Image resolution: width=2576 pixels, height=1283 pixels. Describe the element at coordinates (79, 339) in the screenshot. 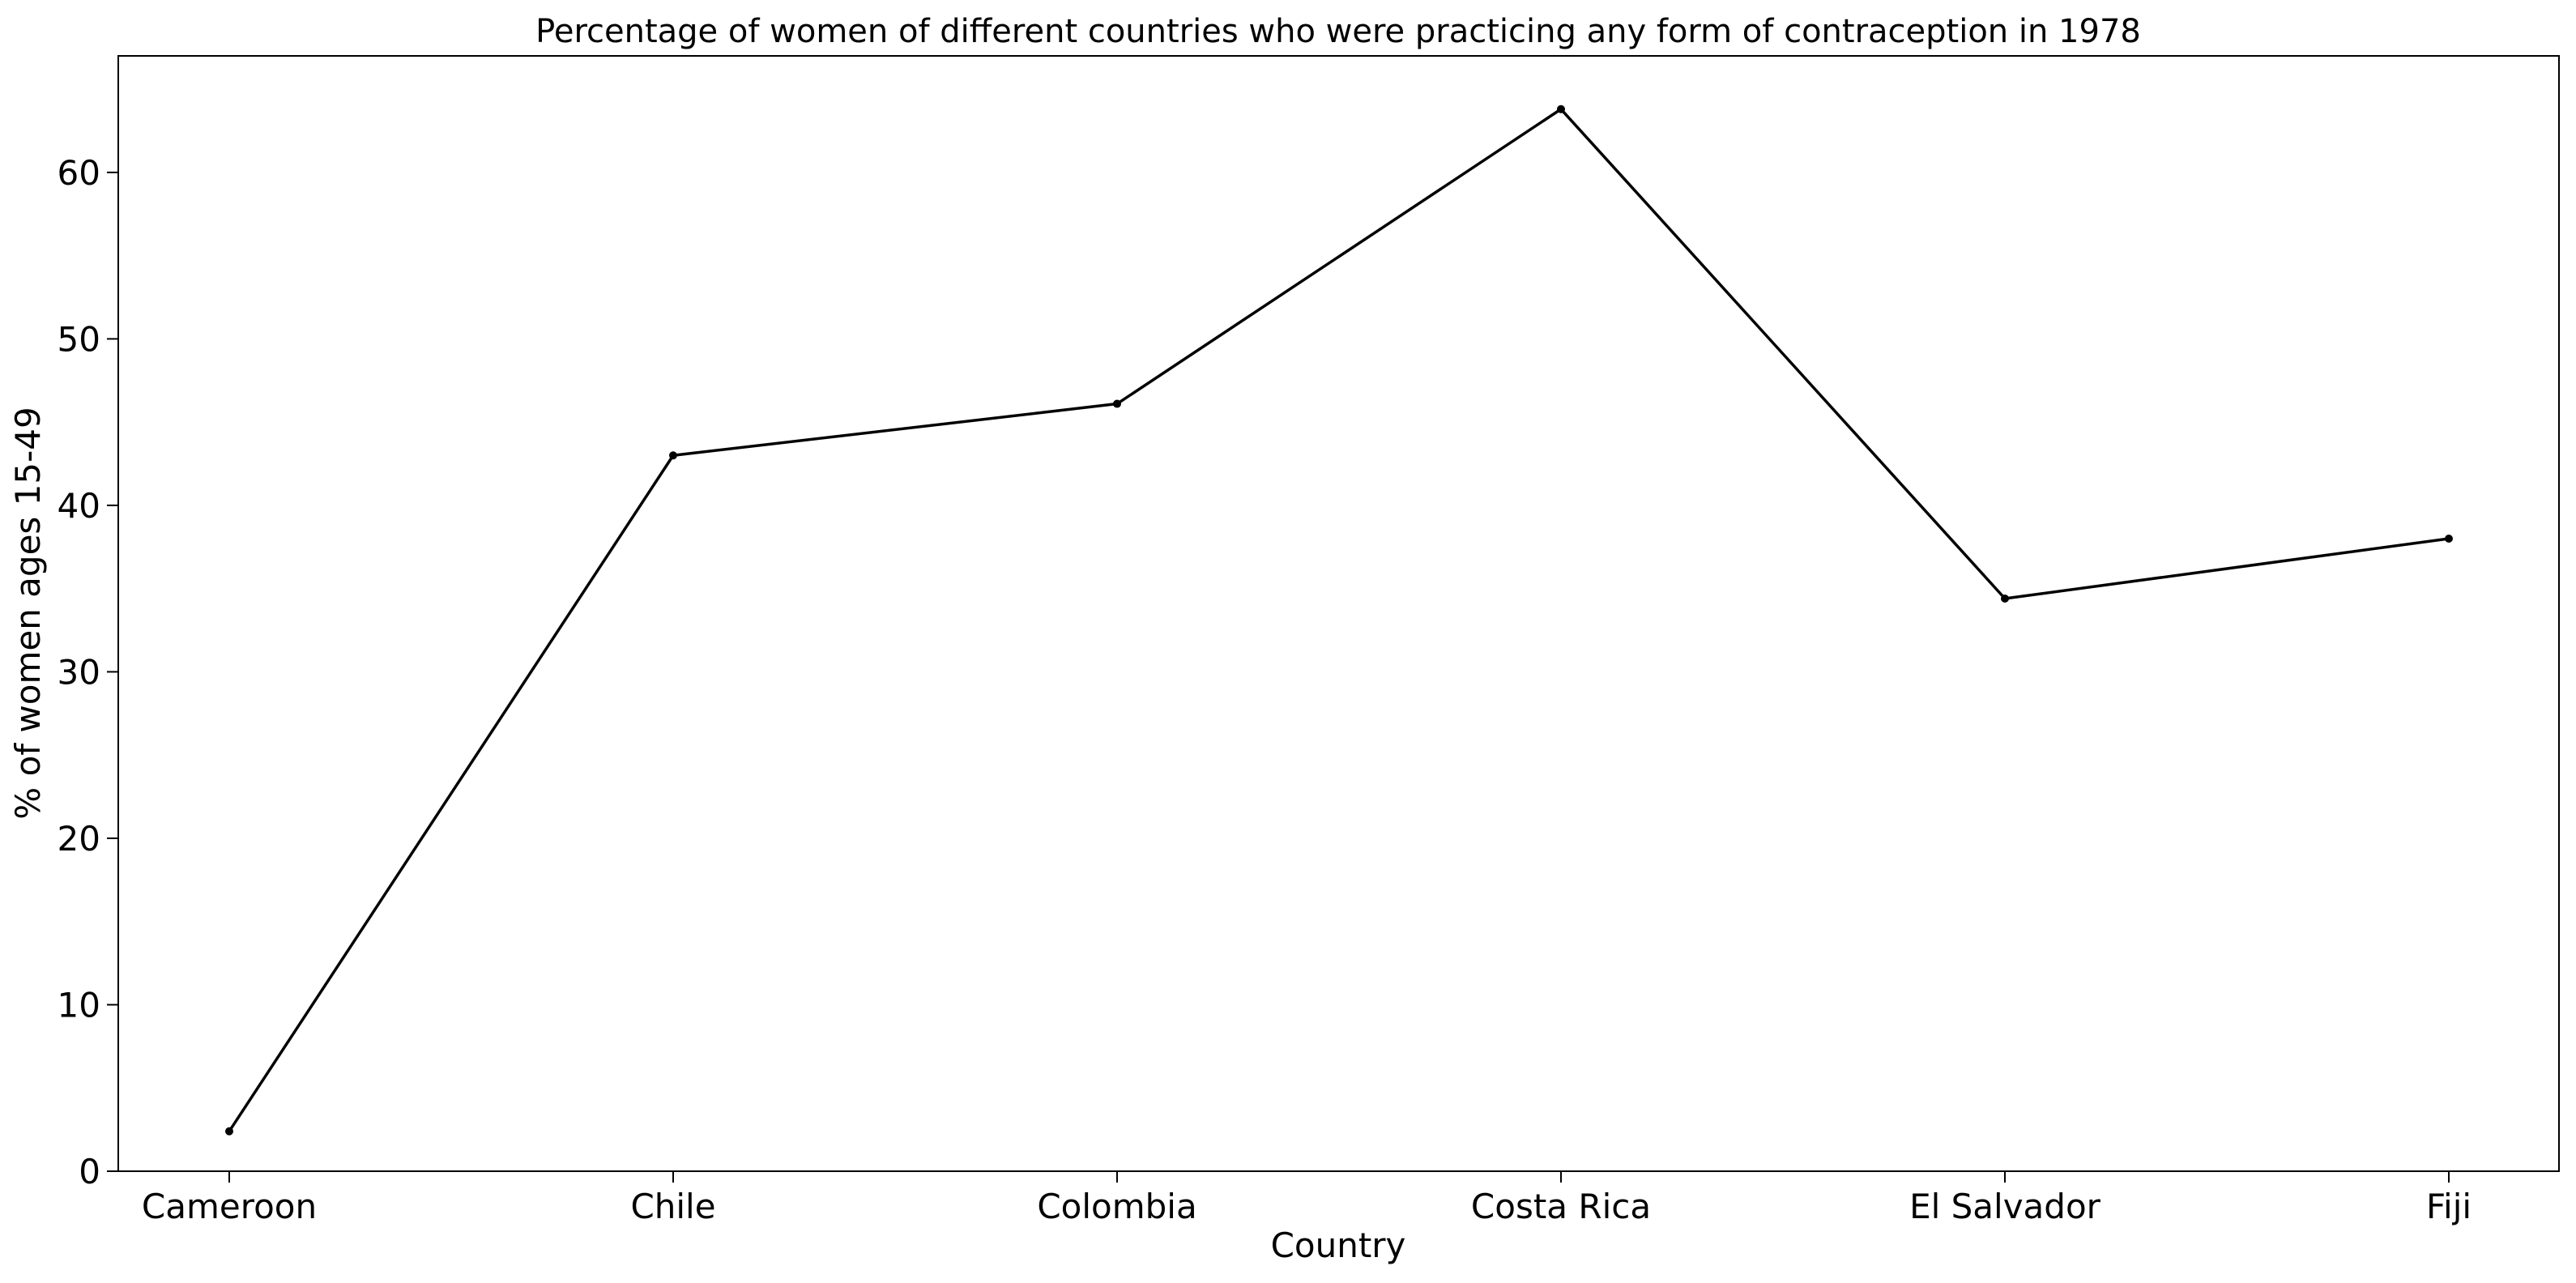

I see `y-tick-label: 50` at that location.